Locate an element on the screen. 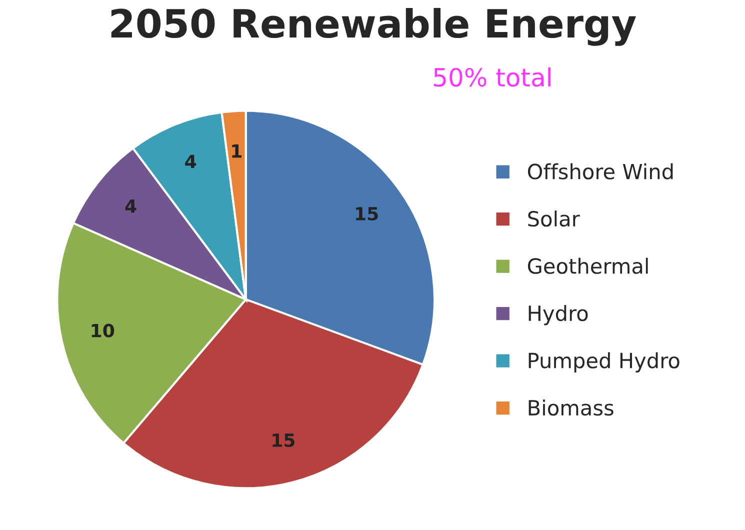 Image resolution: width=745 pixels, height=530 pixels. text: 50% total is located at coordinates (492, 77).